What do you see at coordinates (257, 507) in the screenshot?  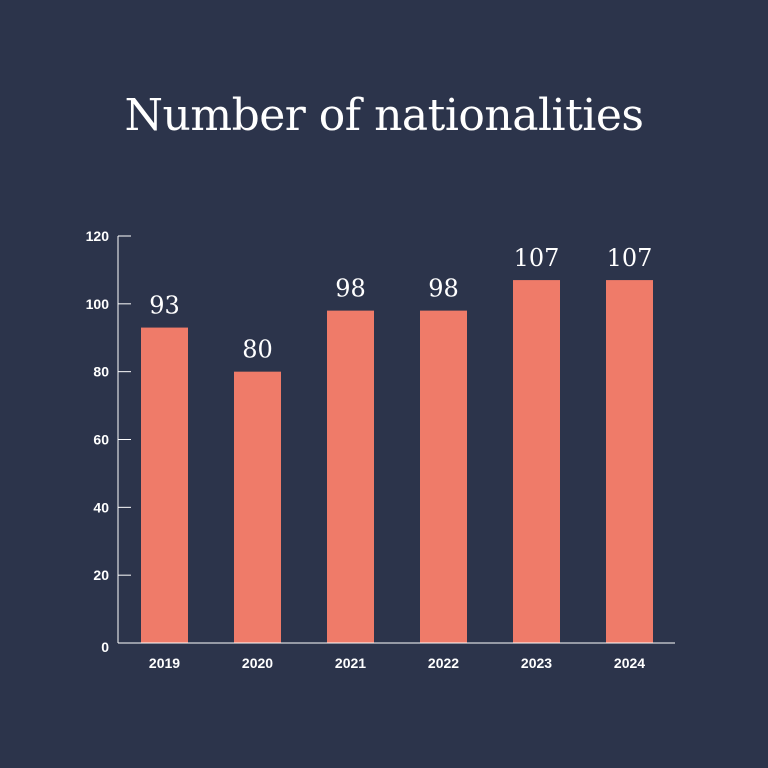 I see `bar-2020` at bounding box center [257, 507].